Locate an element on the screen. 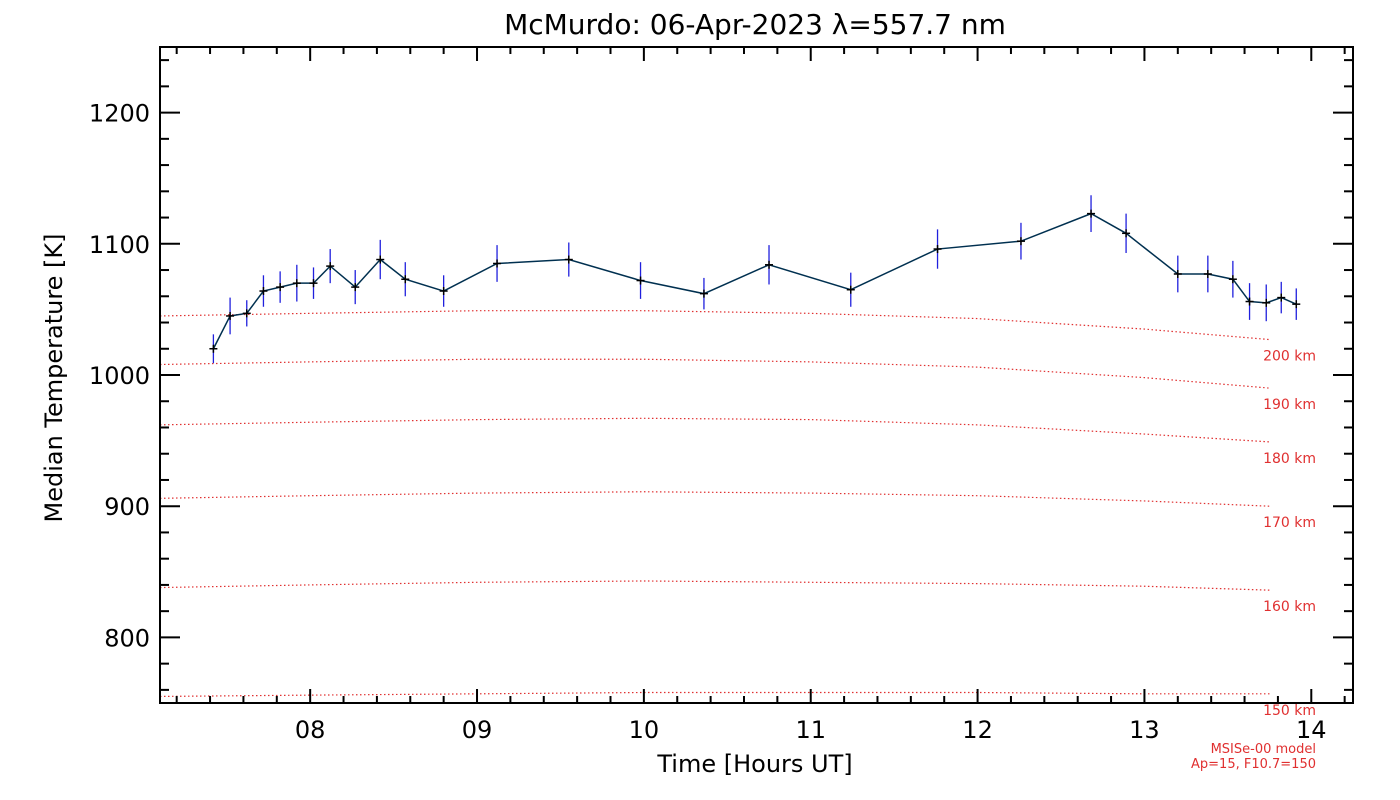 The image size is (1400, 800). model-note-name: MSISe-00 model is located at coordinates (1263, 749).